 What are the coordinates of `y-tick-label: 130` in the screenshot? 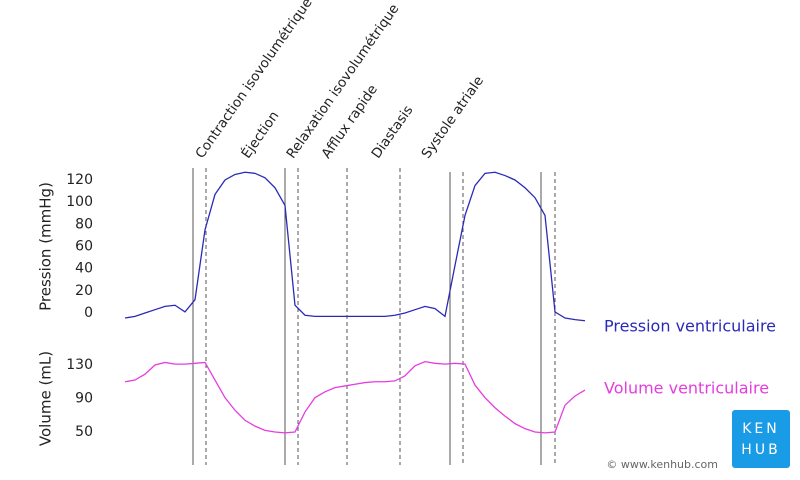 It's located at (79, 365).